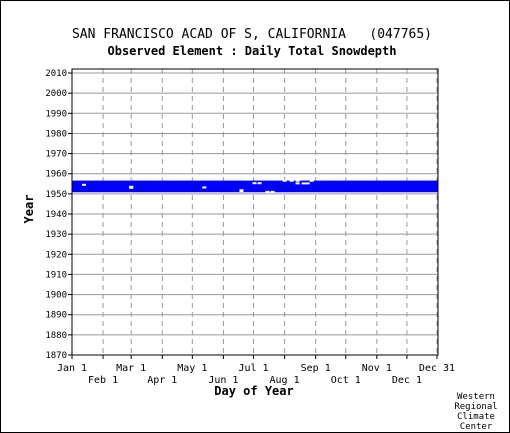  Describe the element at coordinates (223, 380) in the screenshot. I see `x-tick-label: Jun 1` at that location.